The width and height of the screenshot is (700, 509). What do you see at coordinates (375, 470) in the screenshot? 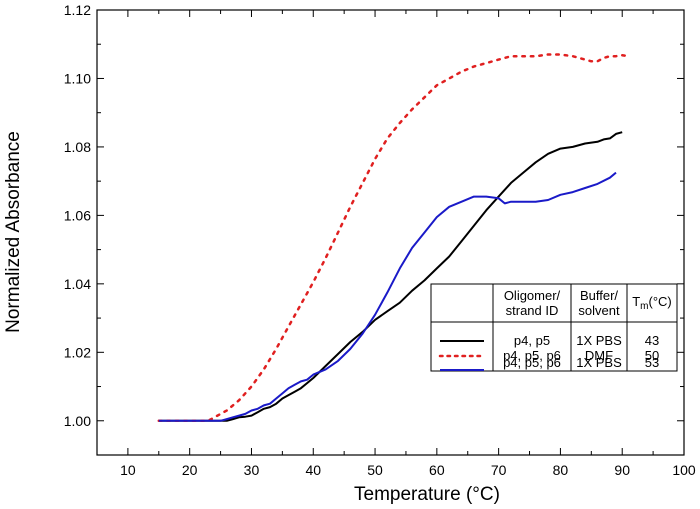
I see `x-tick-label: 50` at bounding box center [375, 470].